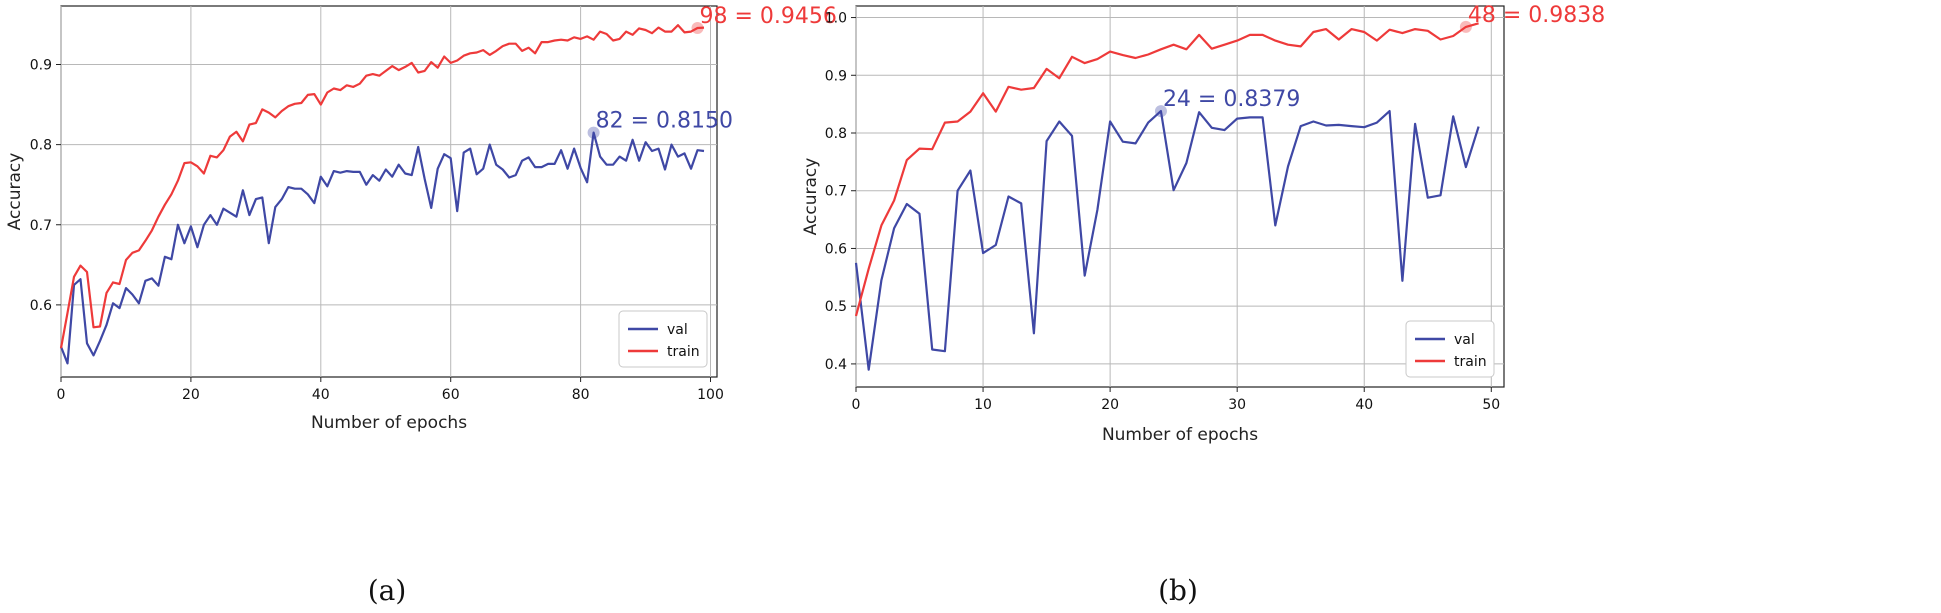  Describe the element at coordinates (1536, 15) in the screenshot. I see `annotation-label-train: 48 = 0.9838` at that location.